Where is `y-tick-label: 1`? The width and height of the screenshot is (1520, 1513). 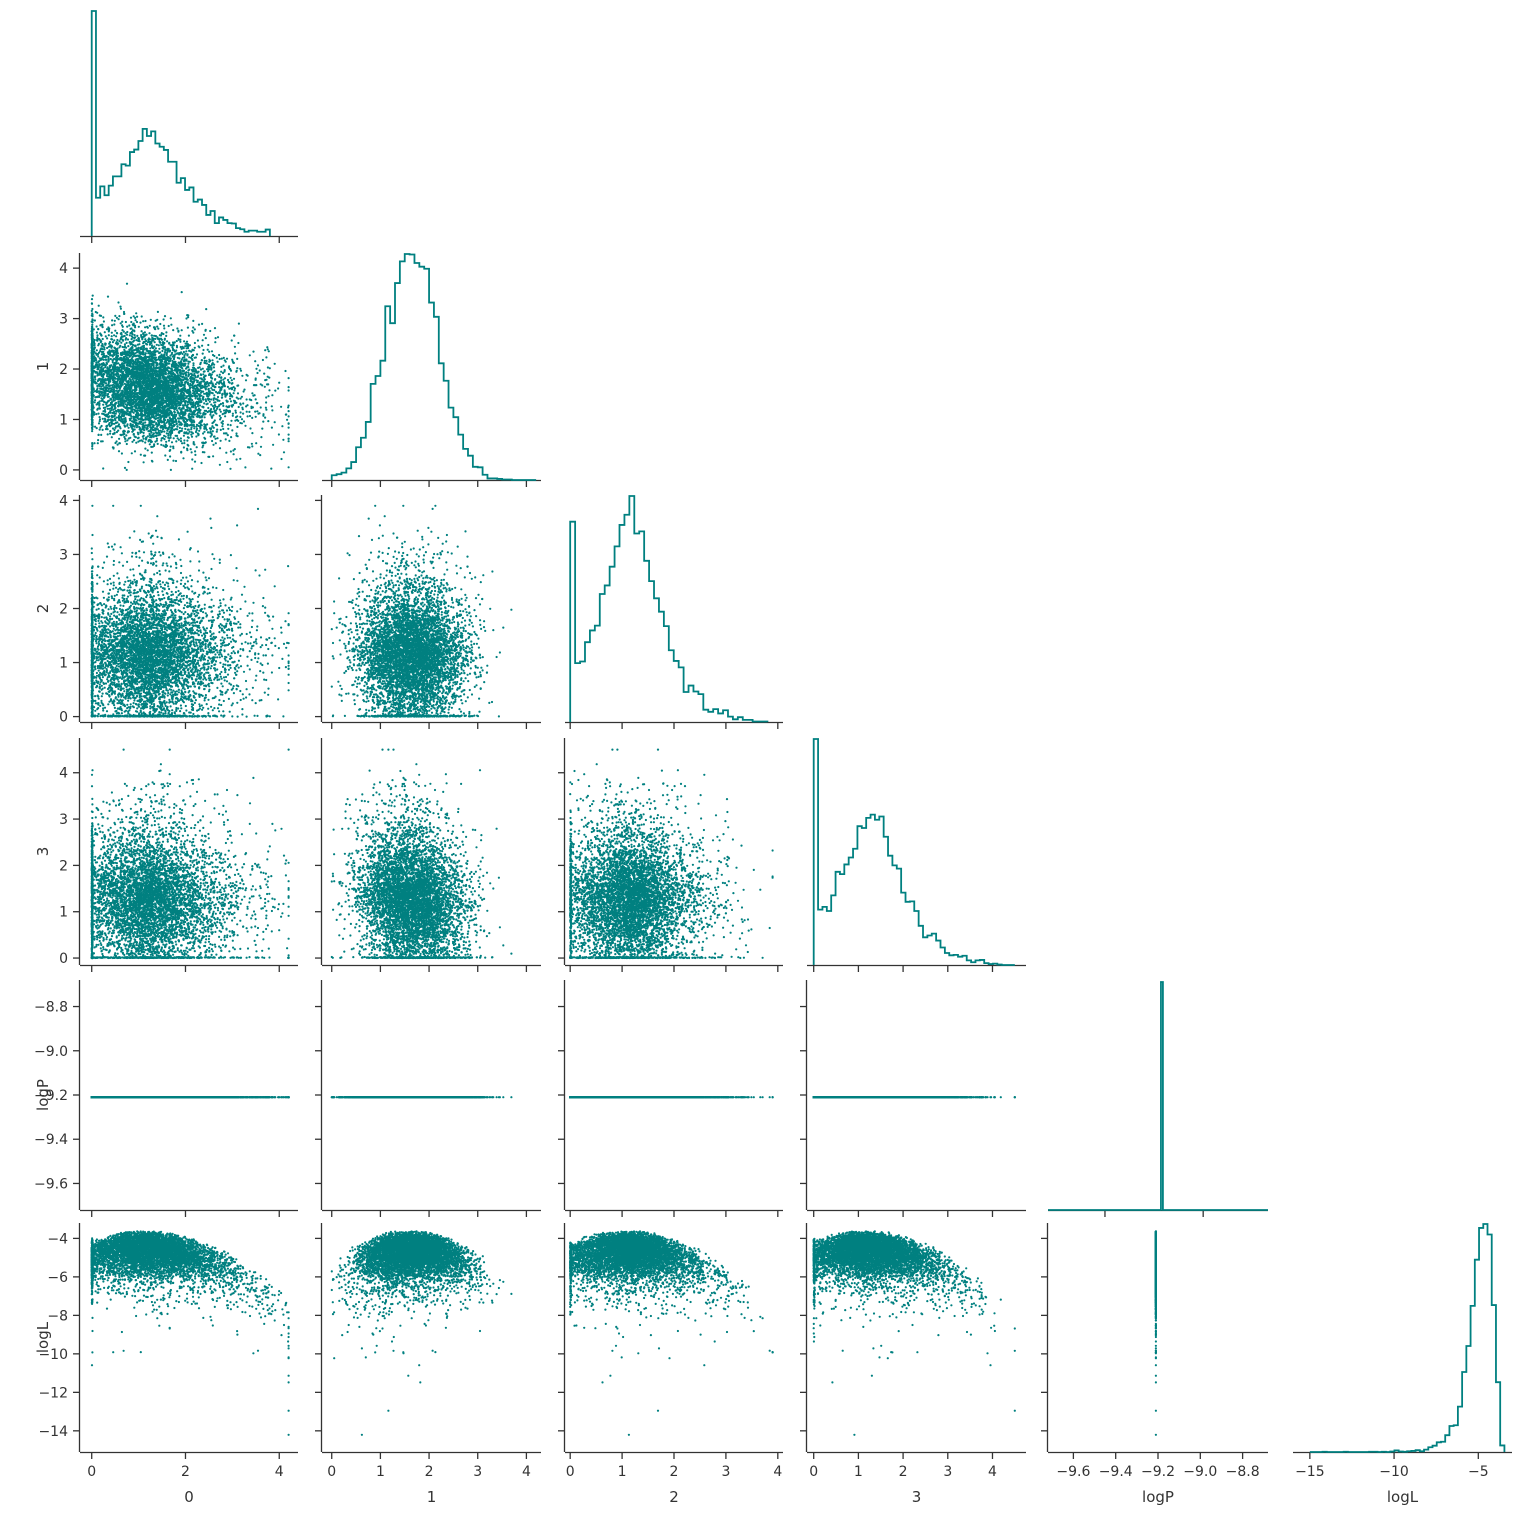
y-tick-label: 1 is located at coordinates (63, 420).